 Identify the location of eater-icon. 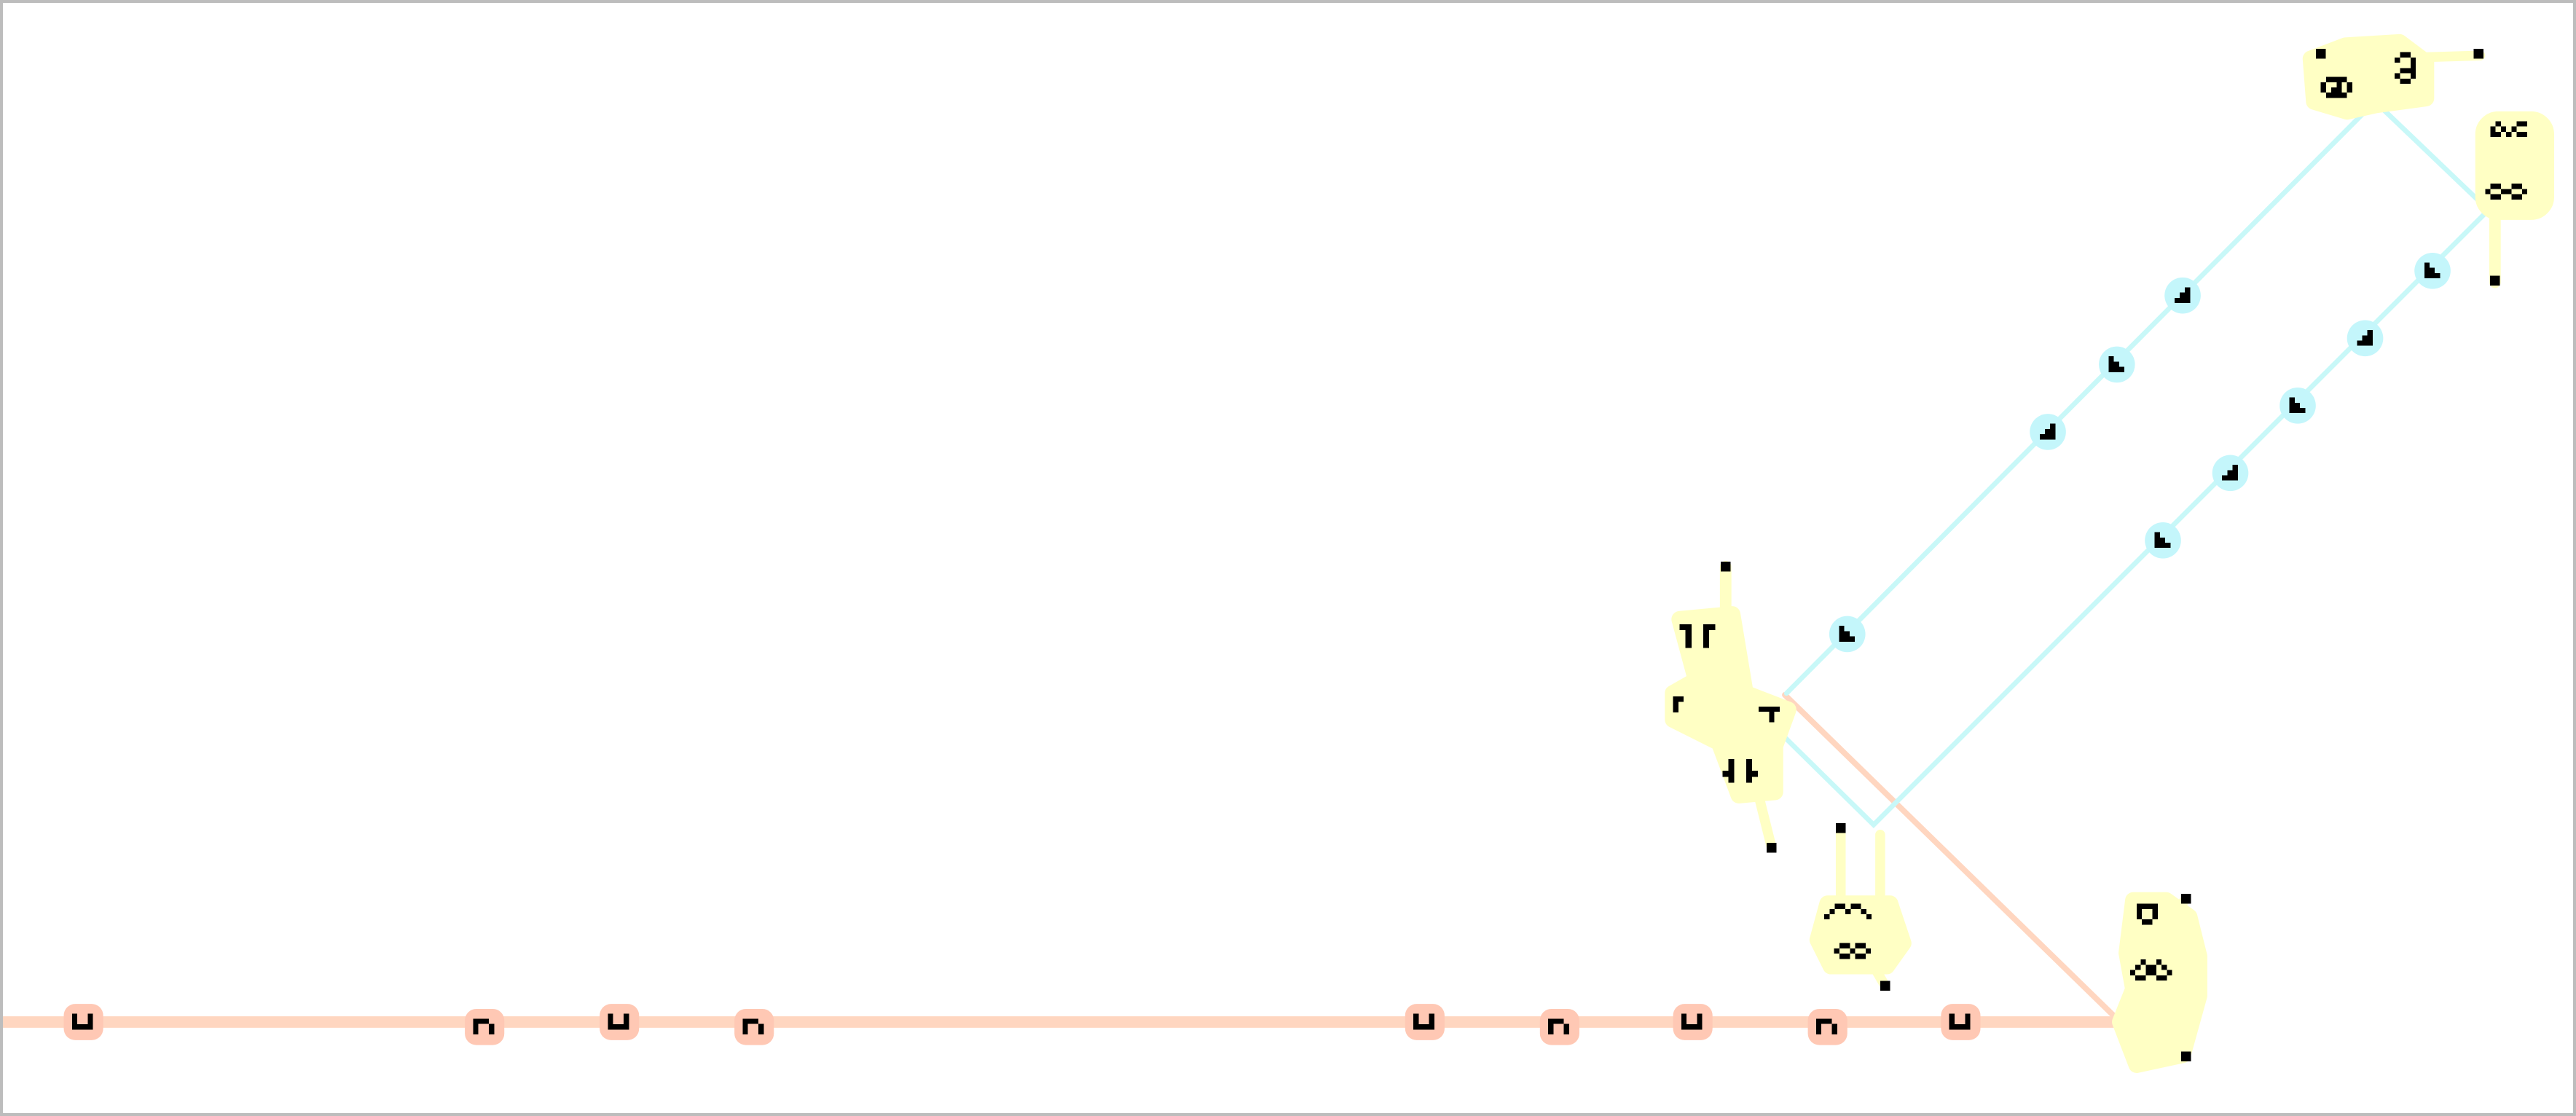
(1678, 704).